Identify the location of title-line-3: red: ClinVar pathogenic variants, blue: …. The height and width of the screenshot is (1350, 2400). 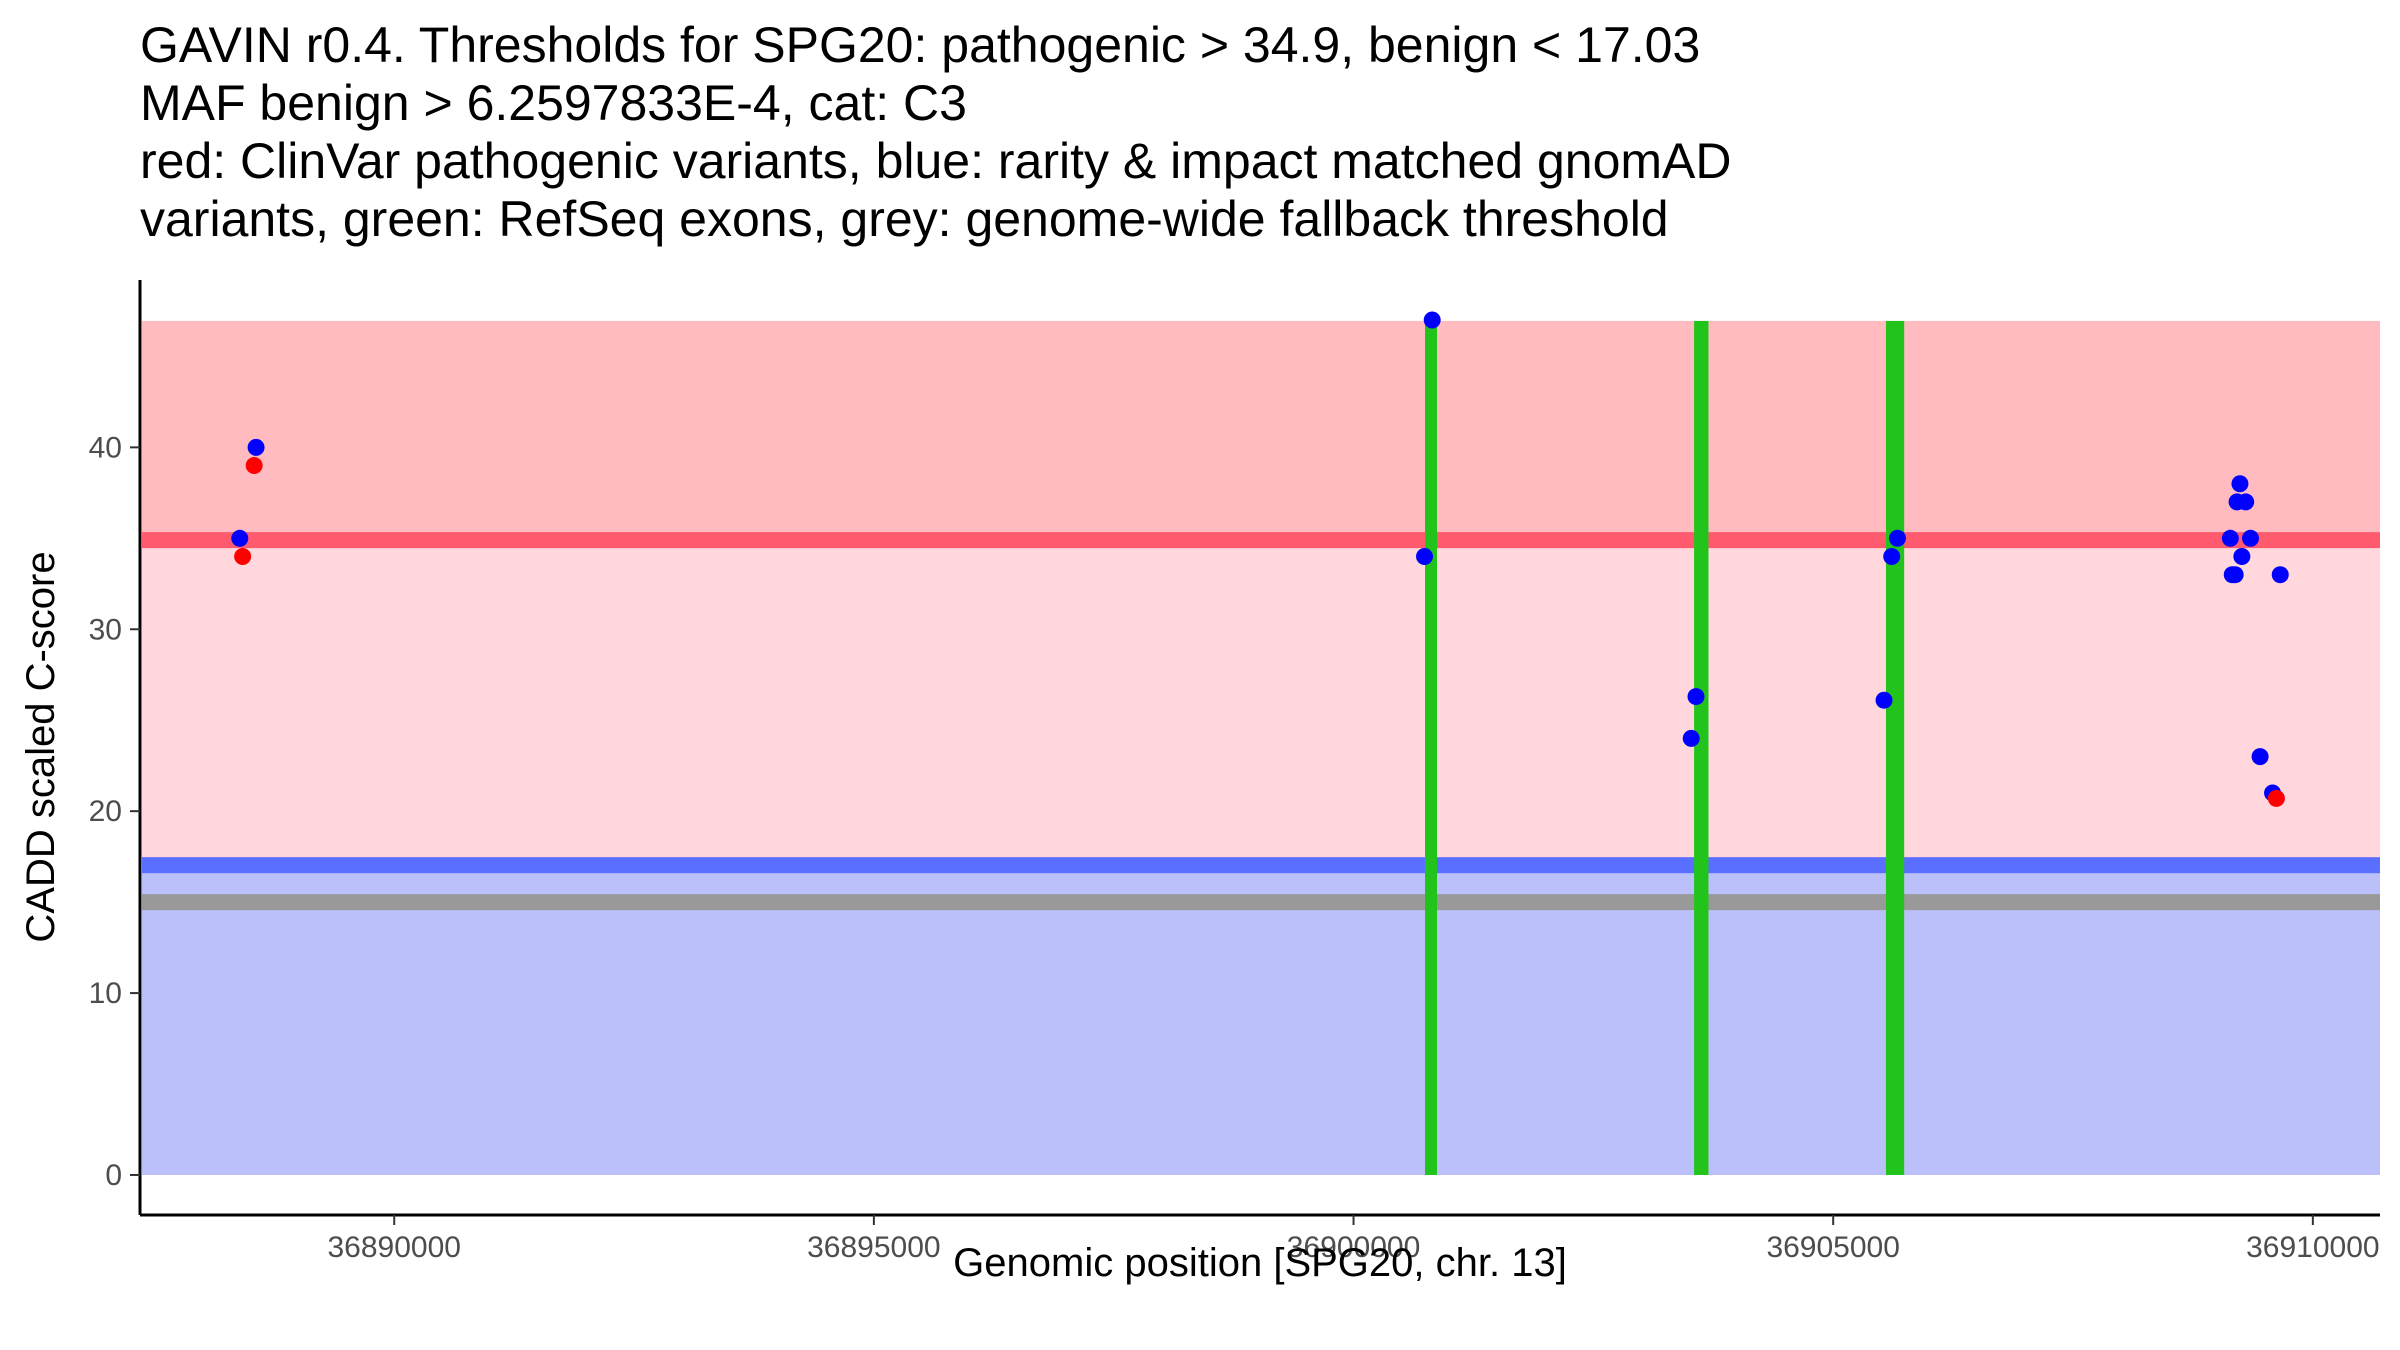
(935, 161).